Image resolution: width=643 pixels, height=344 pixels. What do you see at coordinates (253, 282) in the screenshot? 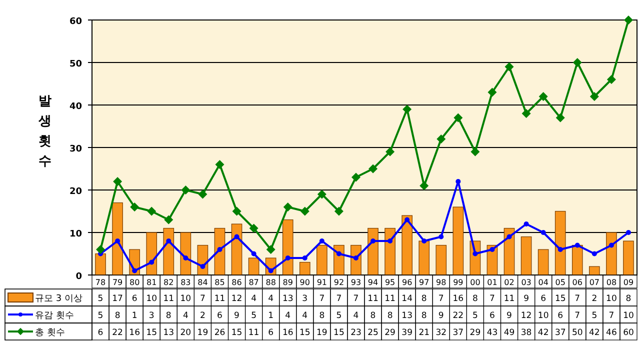
I see `x-tick-label: 87` at bounding box center [253, 282].